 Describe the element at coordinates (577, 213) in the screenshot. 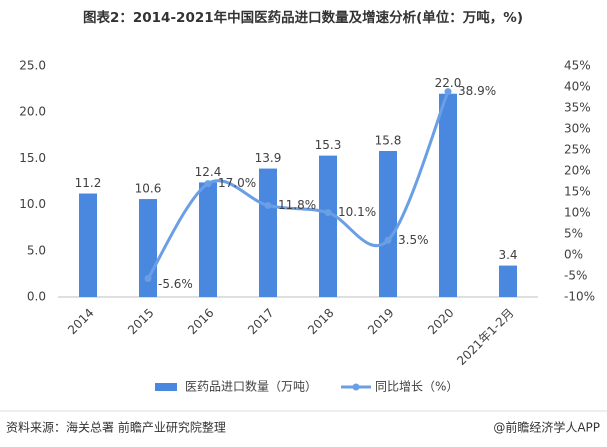

I see `y2-tick-label: 10%` at that location.